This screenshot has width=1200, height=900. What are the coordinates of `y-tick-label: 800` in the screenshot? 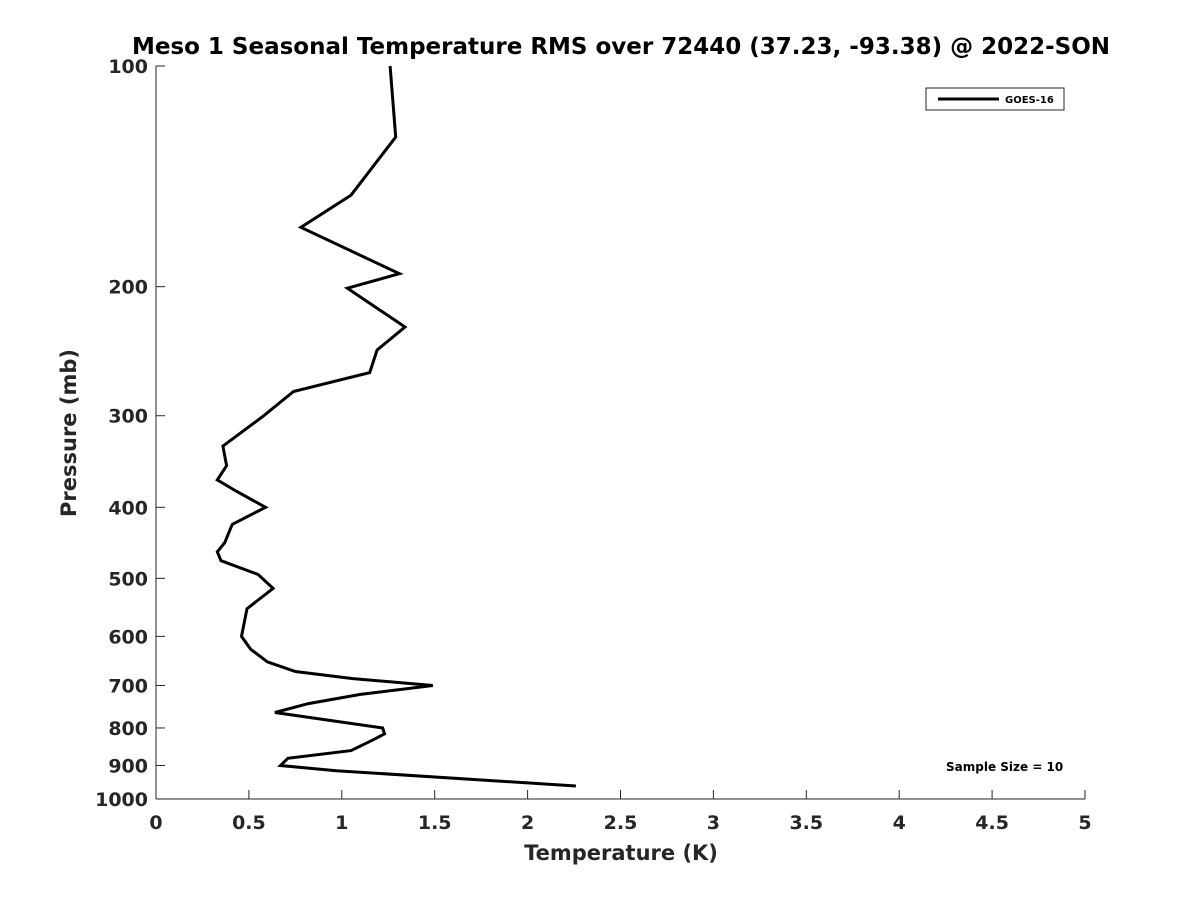 It's located at (128, 729).